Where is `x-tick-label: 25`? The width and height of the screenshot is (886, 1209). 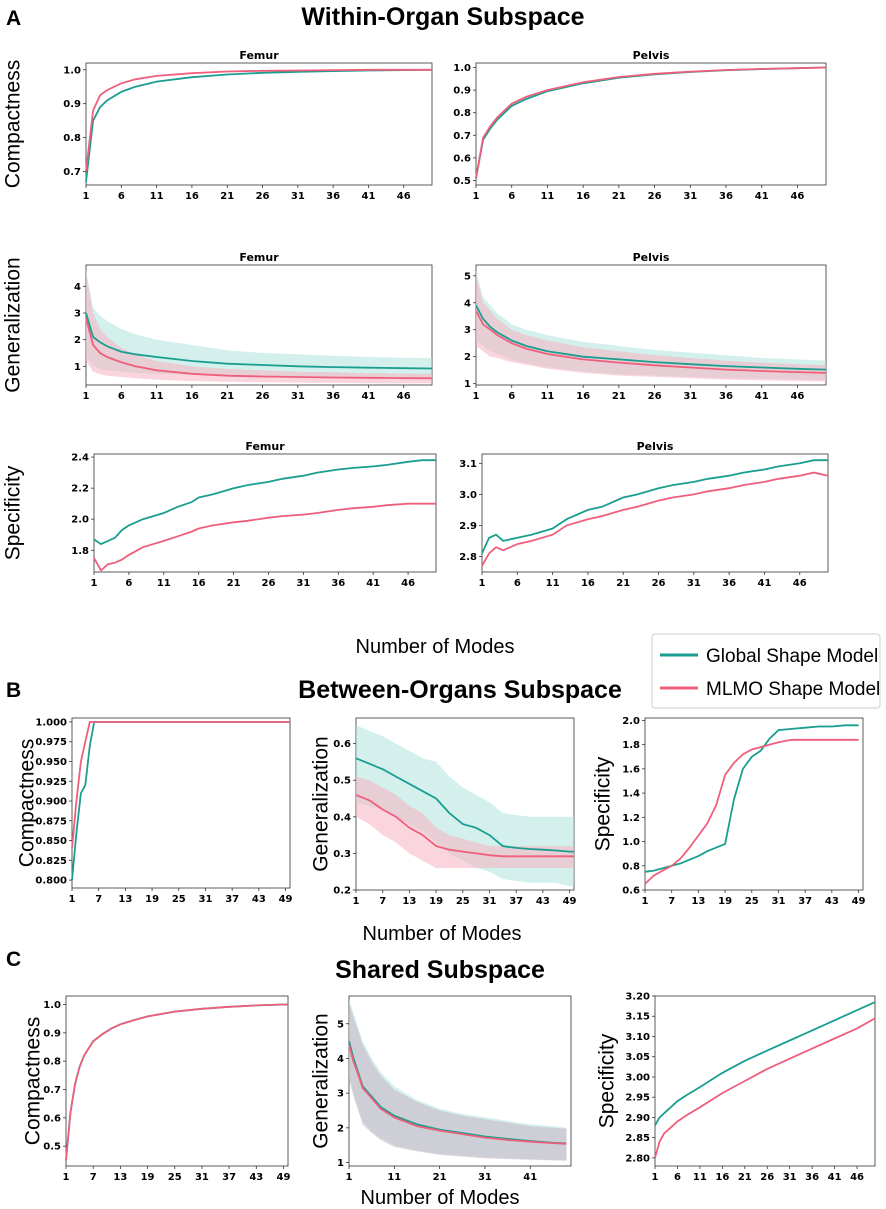 x-tick-label: 25 is located at coordinates (752, 901).